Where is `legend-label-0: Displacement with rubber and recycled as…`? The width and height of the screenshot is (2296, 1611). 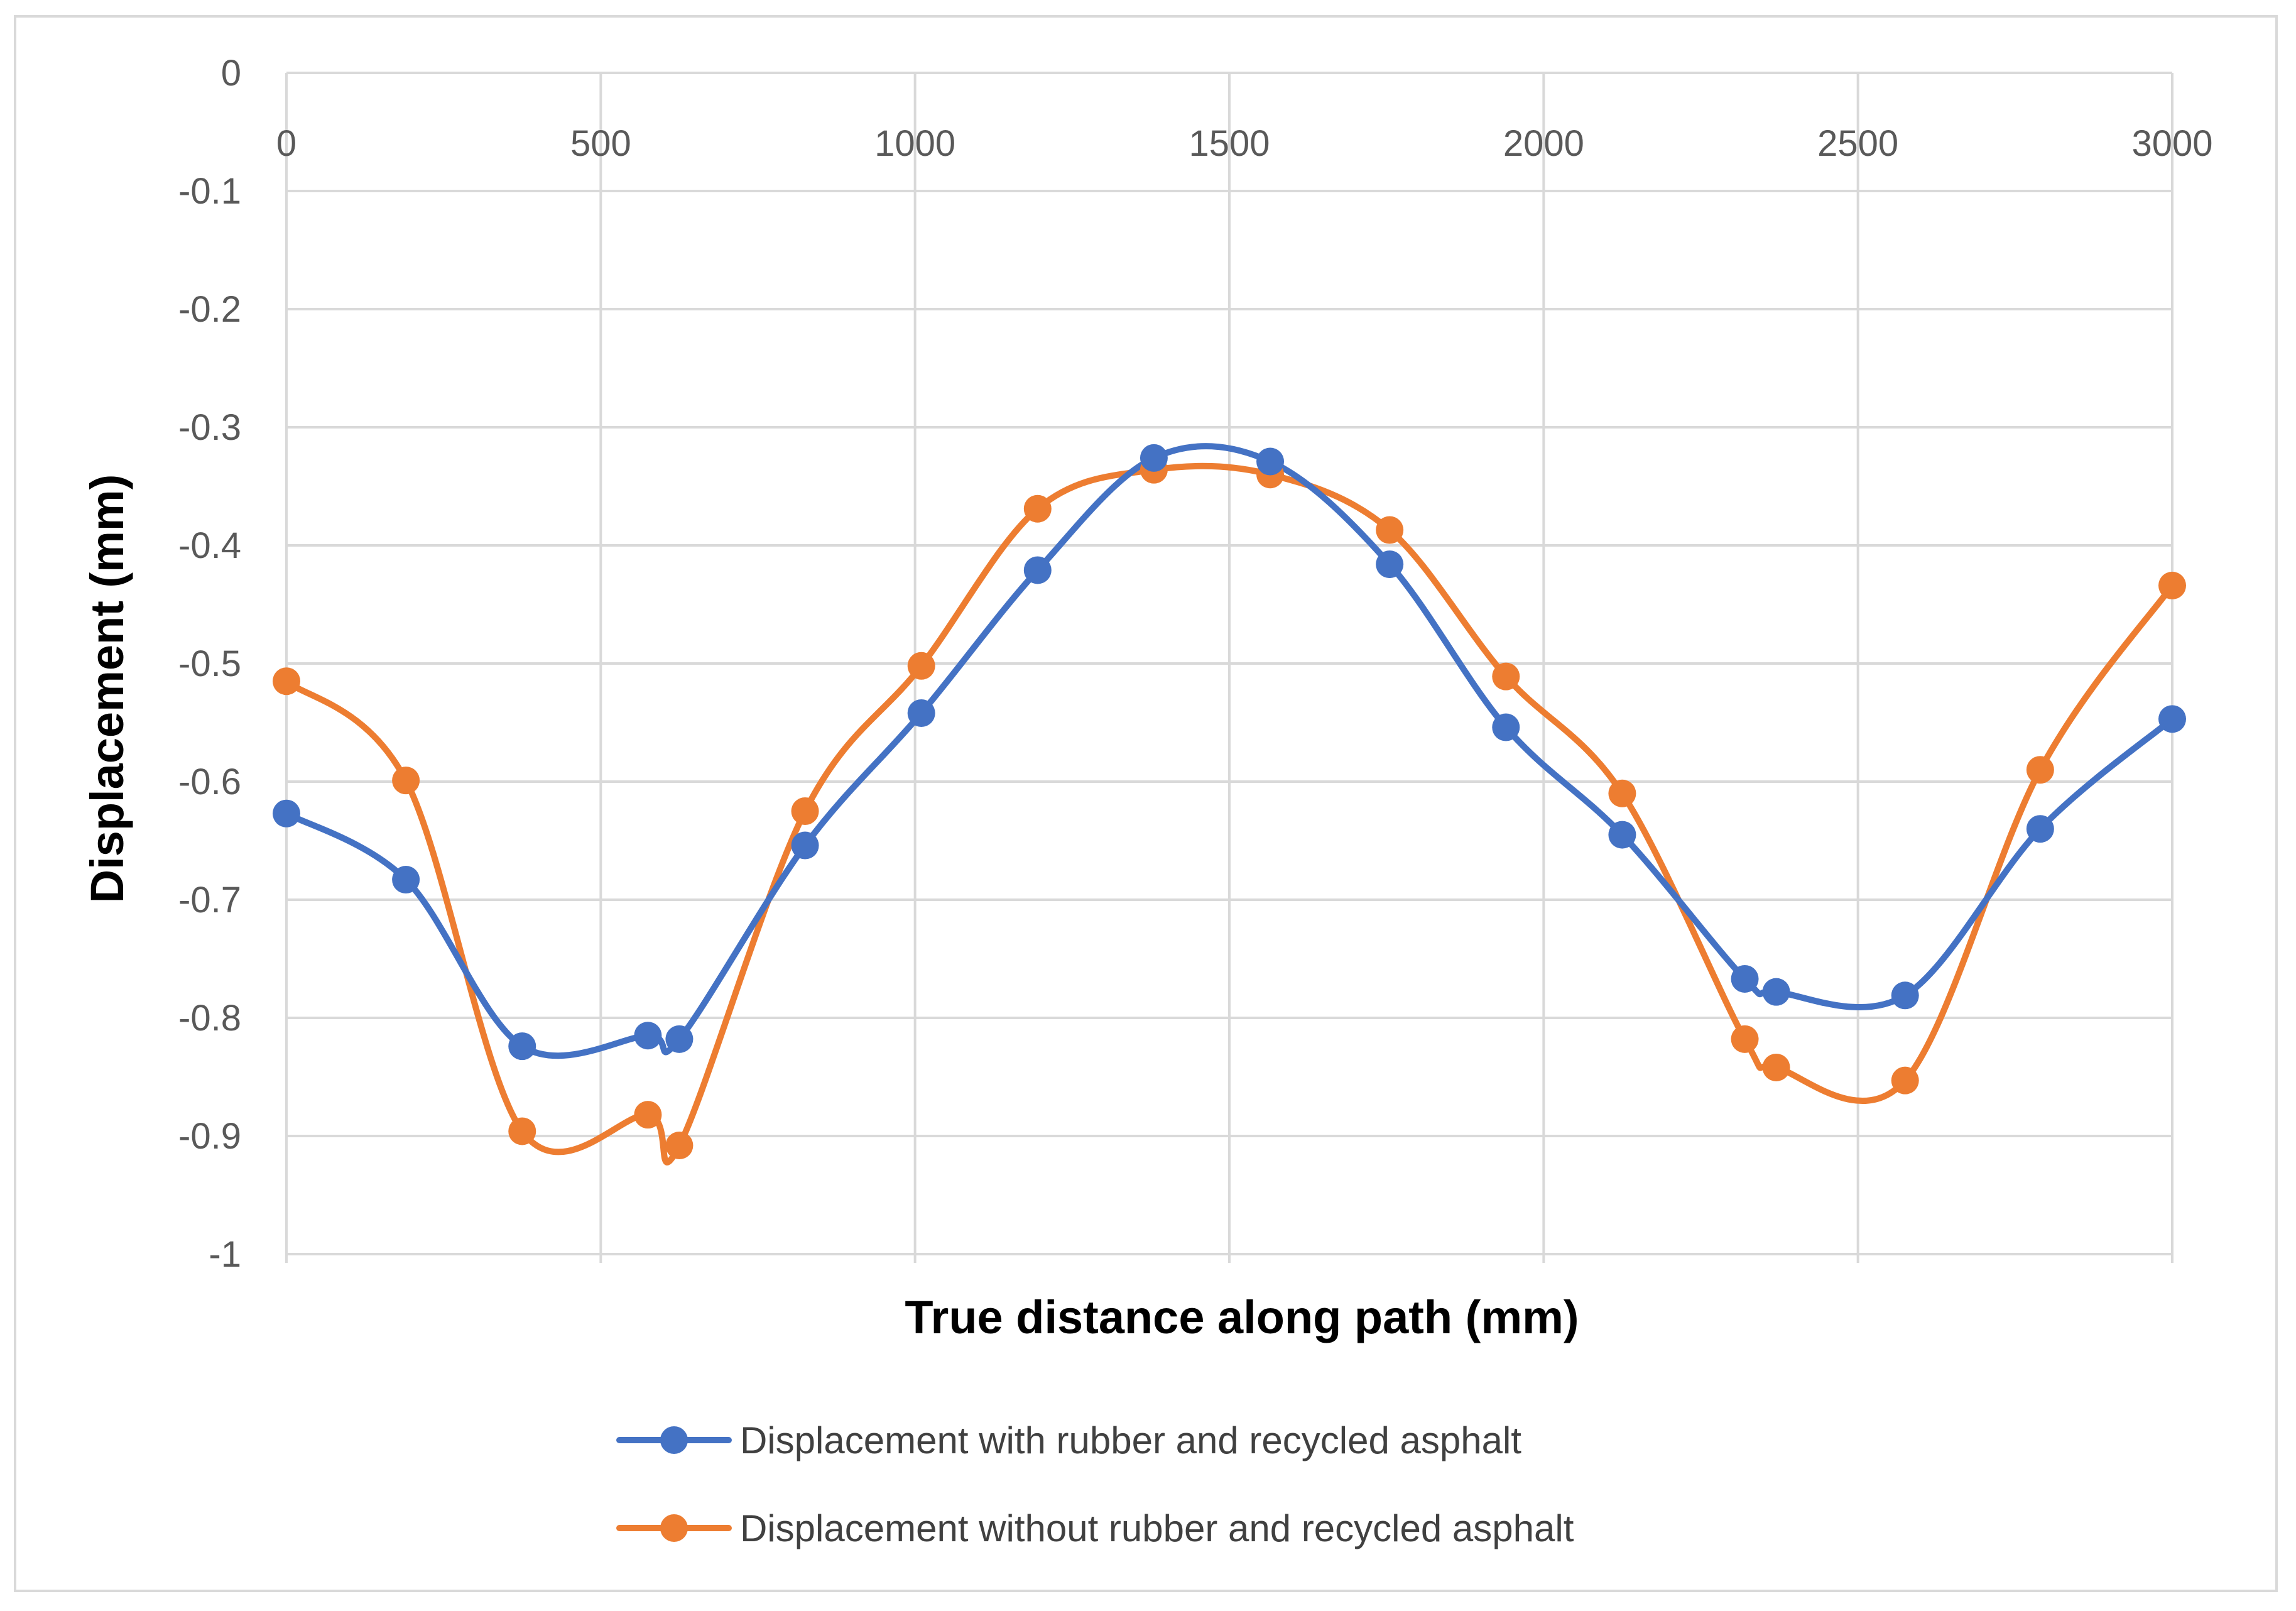
legend-label-0: Displacement with rubber and recycled as… is located at coordinates (1130, 1440).